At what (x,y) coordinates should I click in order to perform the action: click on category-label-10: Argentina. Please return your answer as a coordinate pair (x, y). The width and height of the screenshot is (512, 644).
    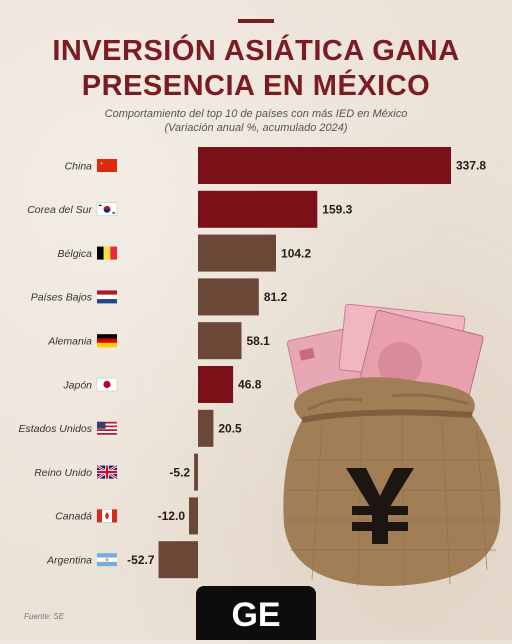
    Looking at the image, I should click on (69, 560).